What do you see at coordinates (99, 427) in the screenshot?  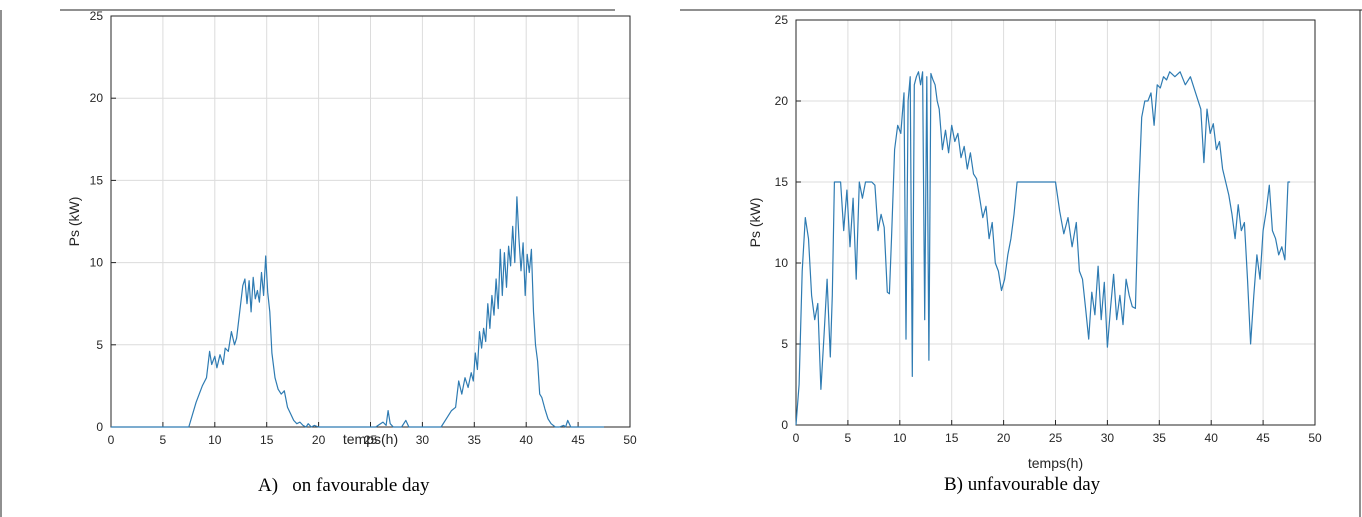 I see `a-ytick-label: 0` at bounding box center [99, 427].